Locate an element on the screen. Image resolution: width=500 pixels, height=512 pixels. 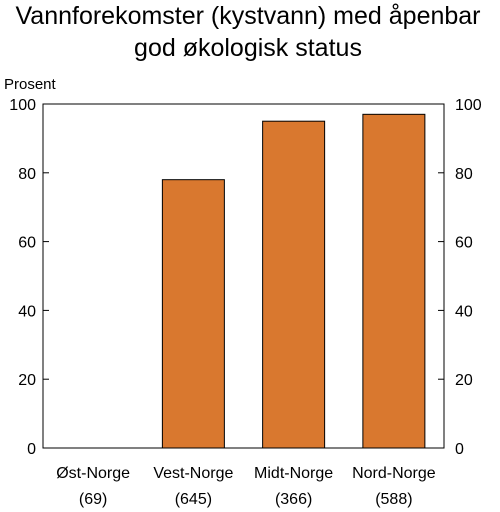
category-label: Vest-Norge is located at coordinates (193, 473).